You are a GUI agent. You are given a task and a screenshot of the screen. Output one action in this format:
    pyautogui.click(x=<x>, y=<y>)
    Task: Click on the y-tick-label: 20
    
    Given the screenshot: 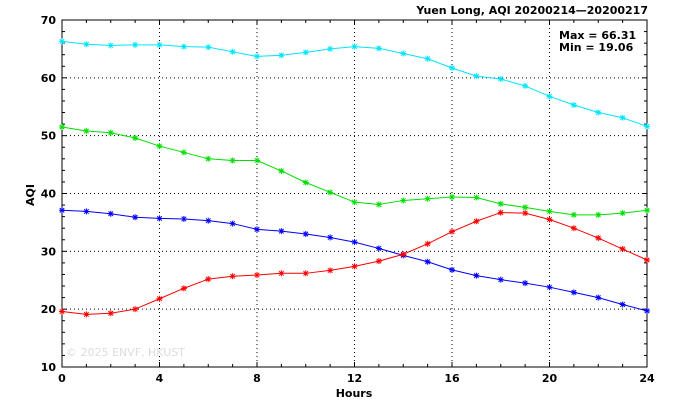 What is the action you would take?
    pyautogui.click(x=49, y=309)
    